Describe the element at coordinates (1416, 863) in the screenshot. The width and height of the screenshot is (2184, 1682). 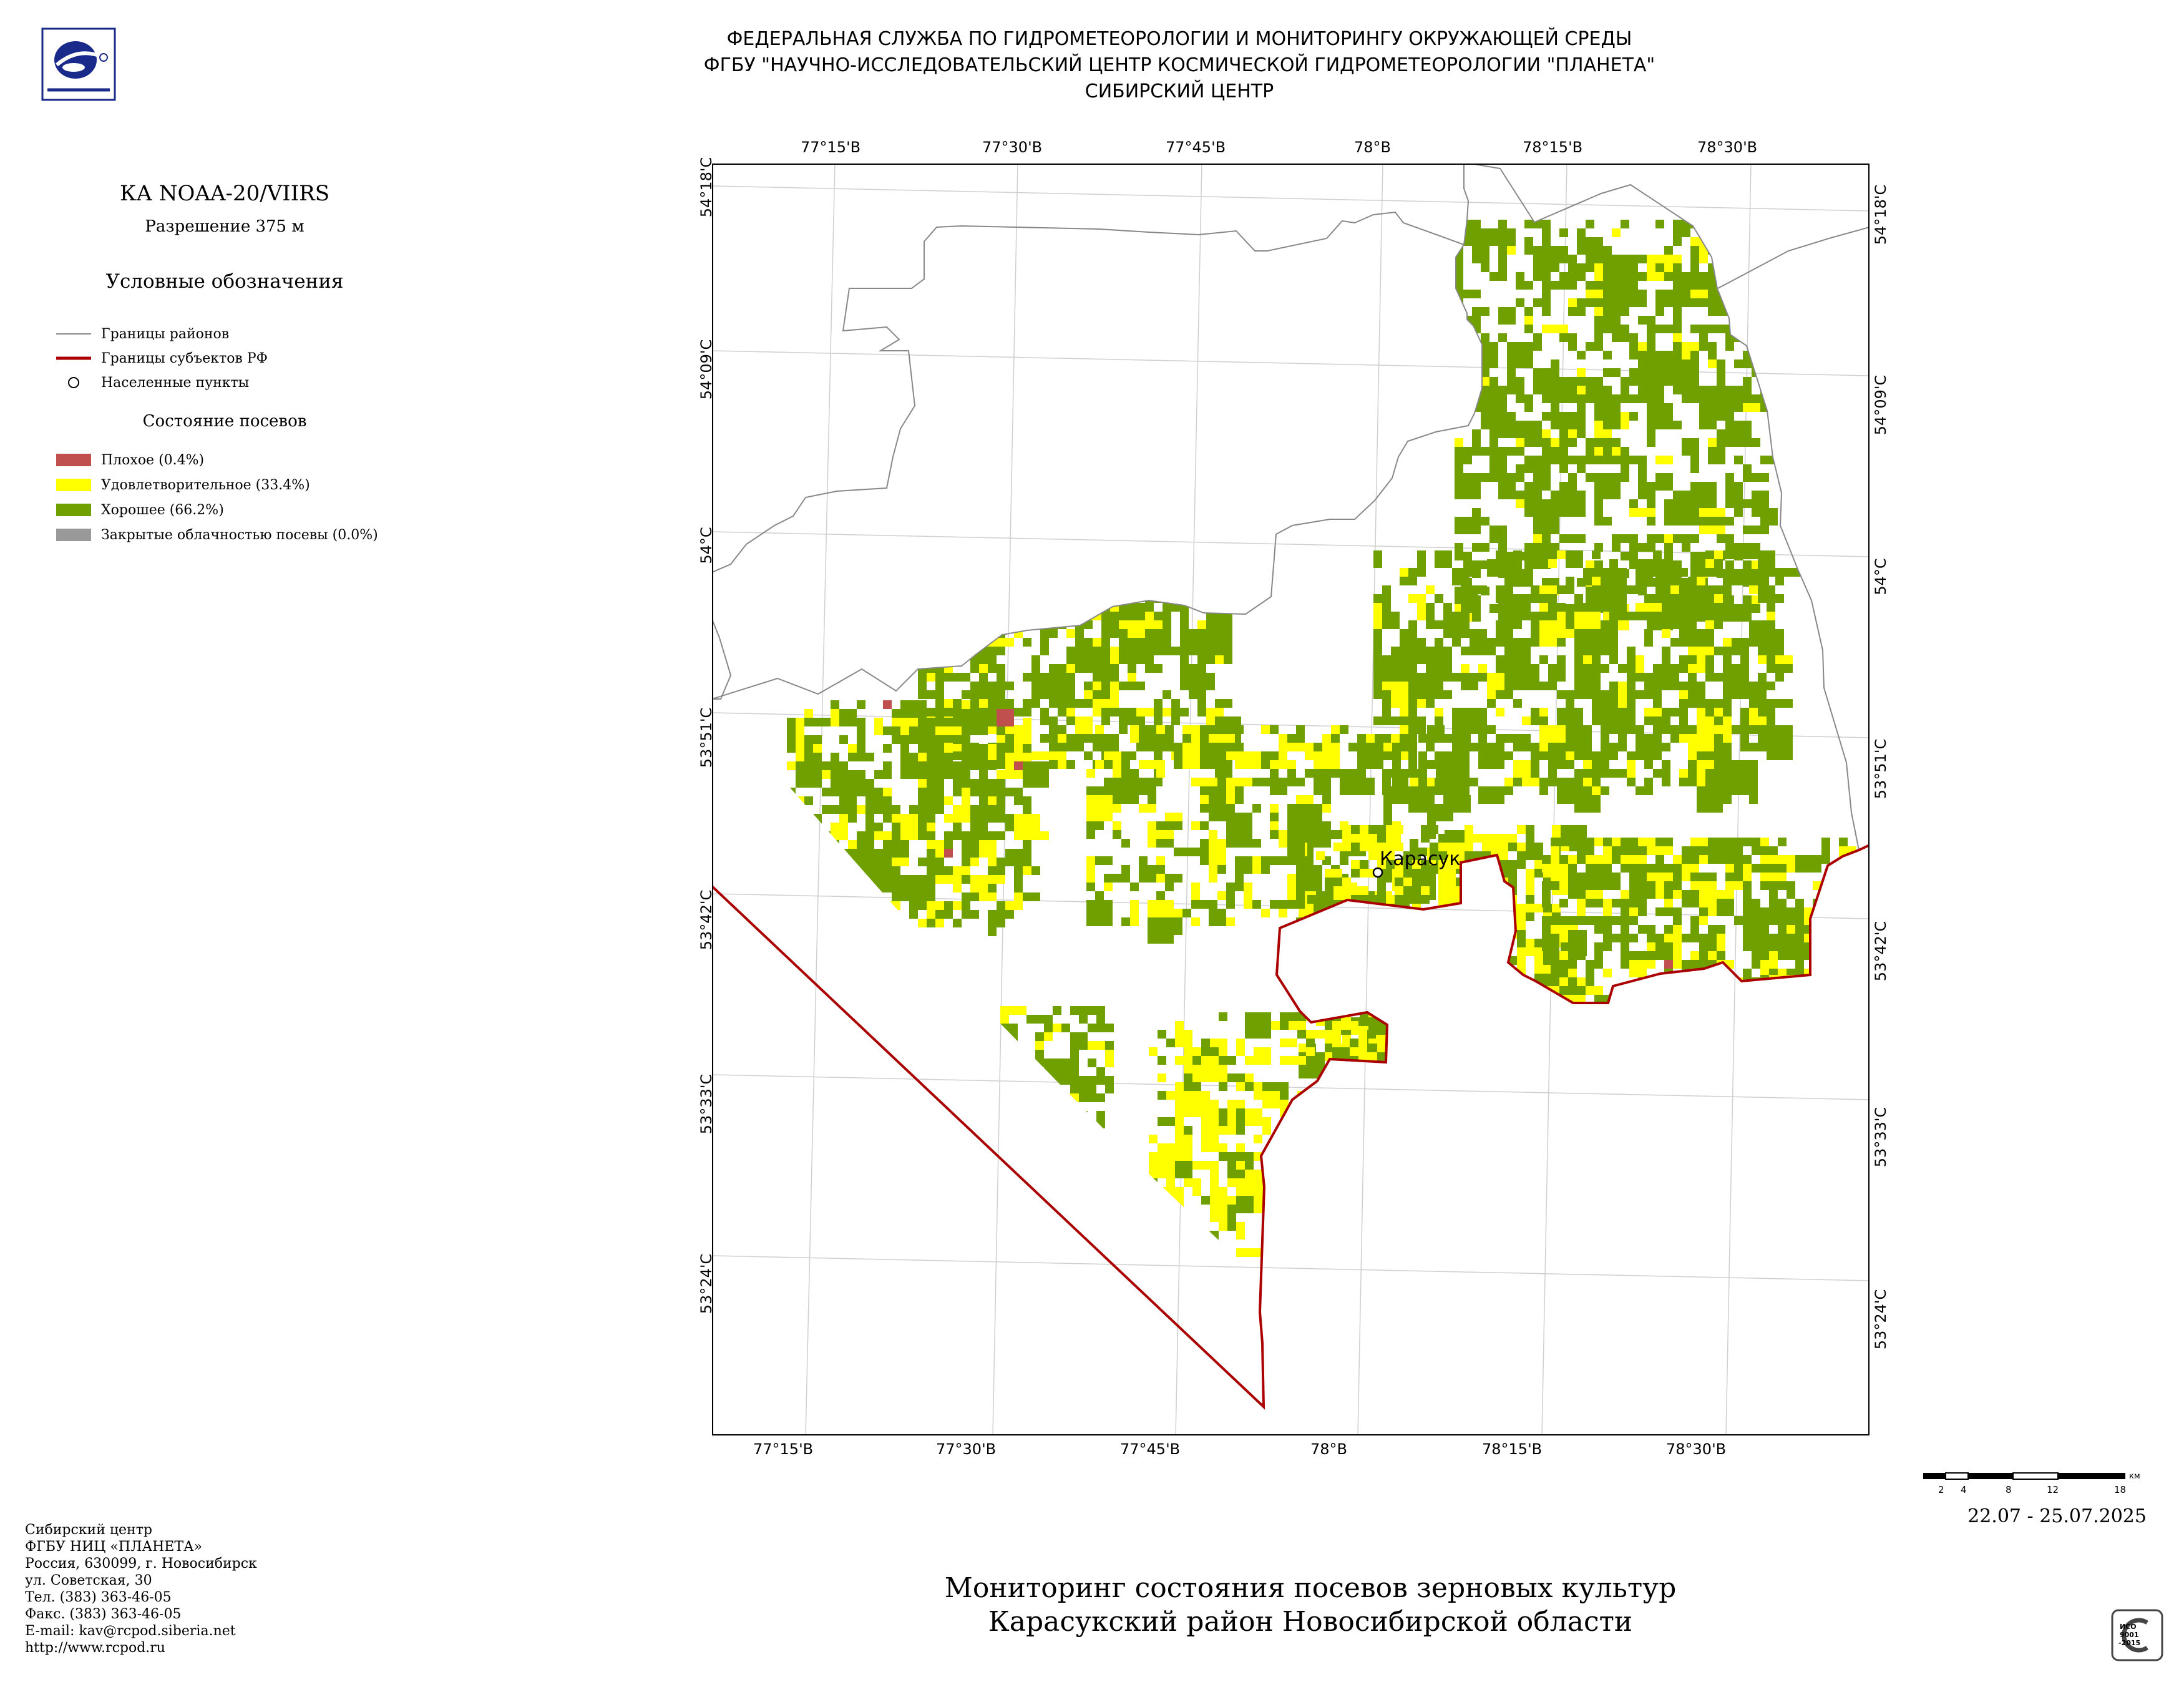
I see `town-karasuk: Карасук` at that location.